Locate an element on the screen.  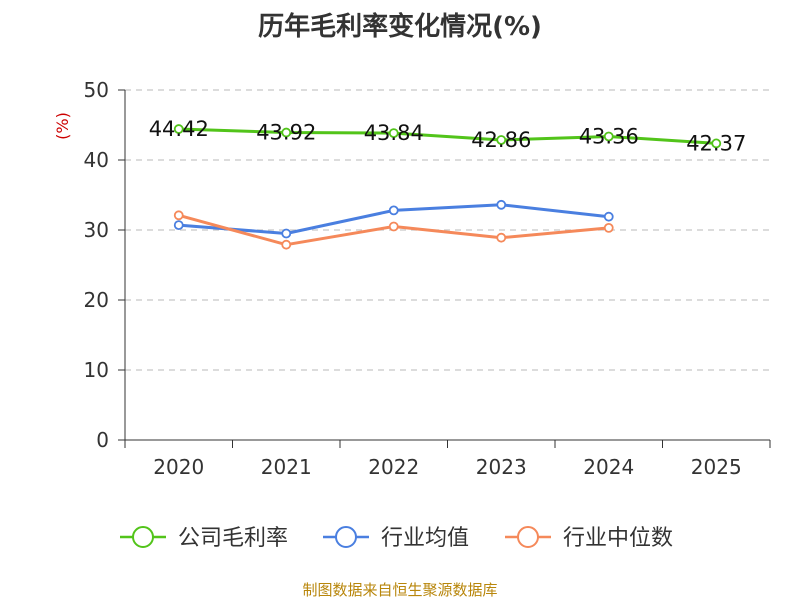
x-tick-label: 2024 is located at coordinates (608, 467).